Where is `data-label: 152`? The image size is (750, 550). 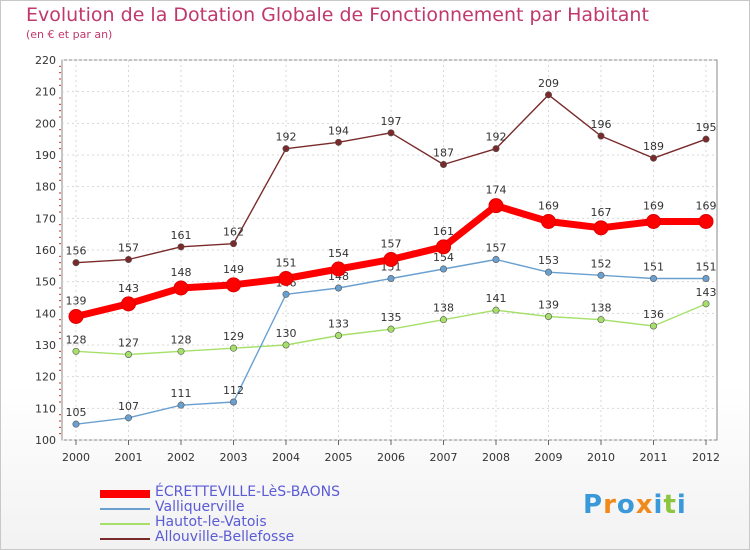 data-label: 152 is located at coordinates (601, 263).